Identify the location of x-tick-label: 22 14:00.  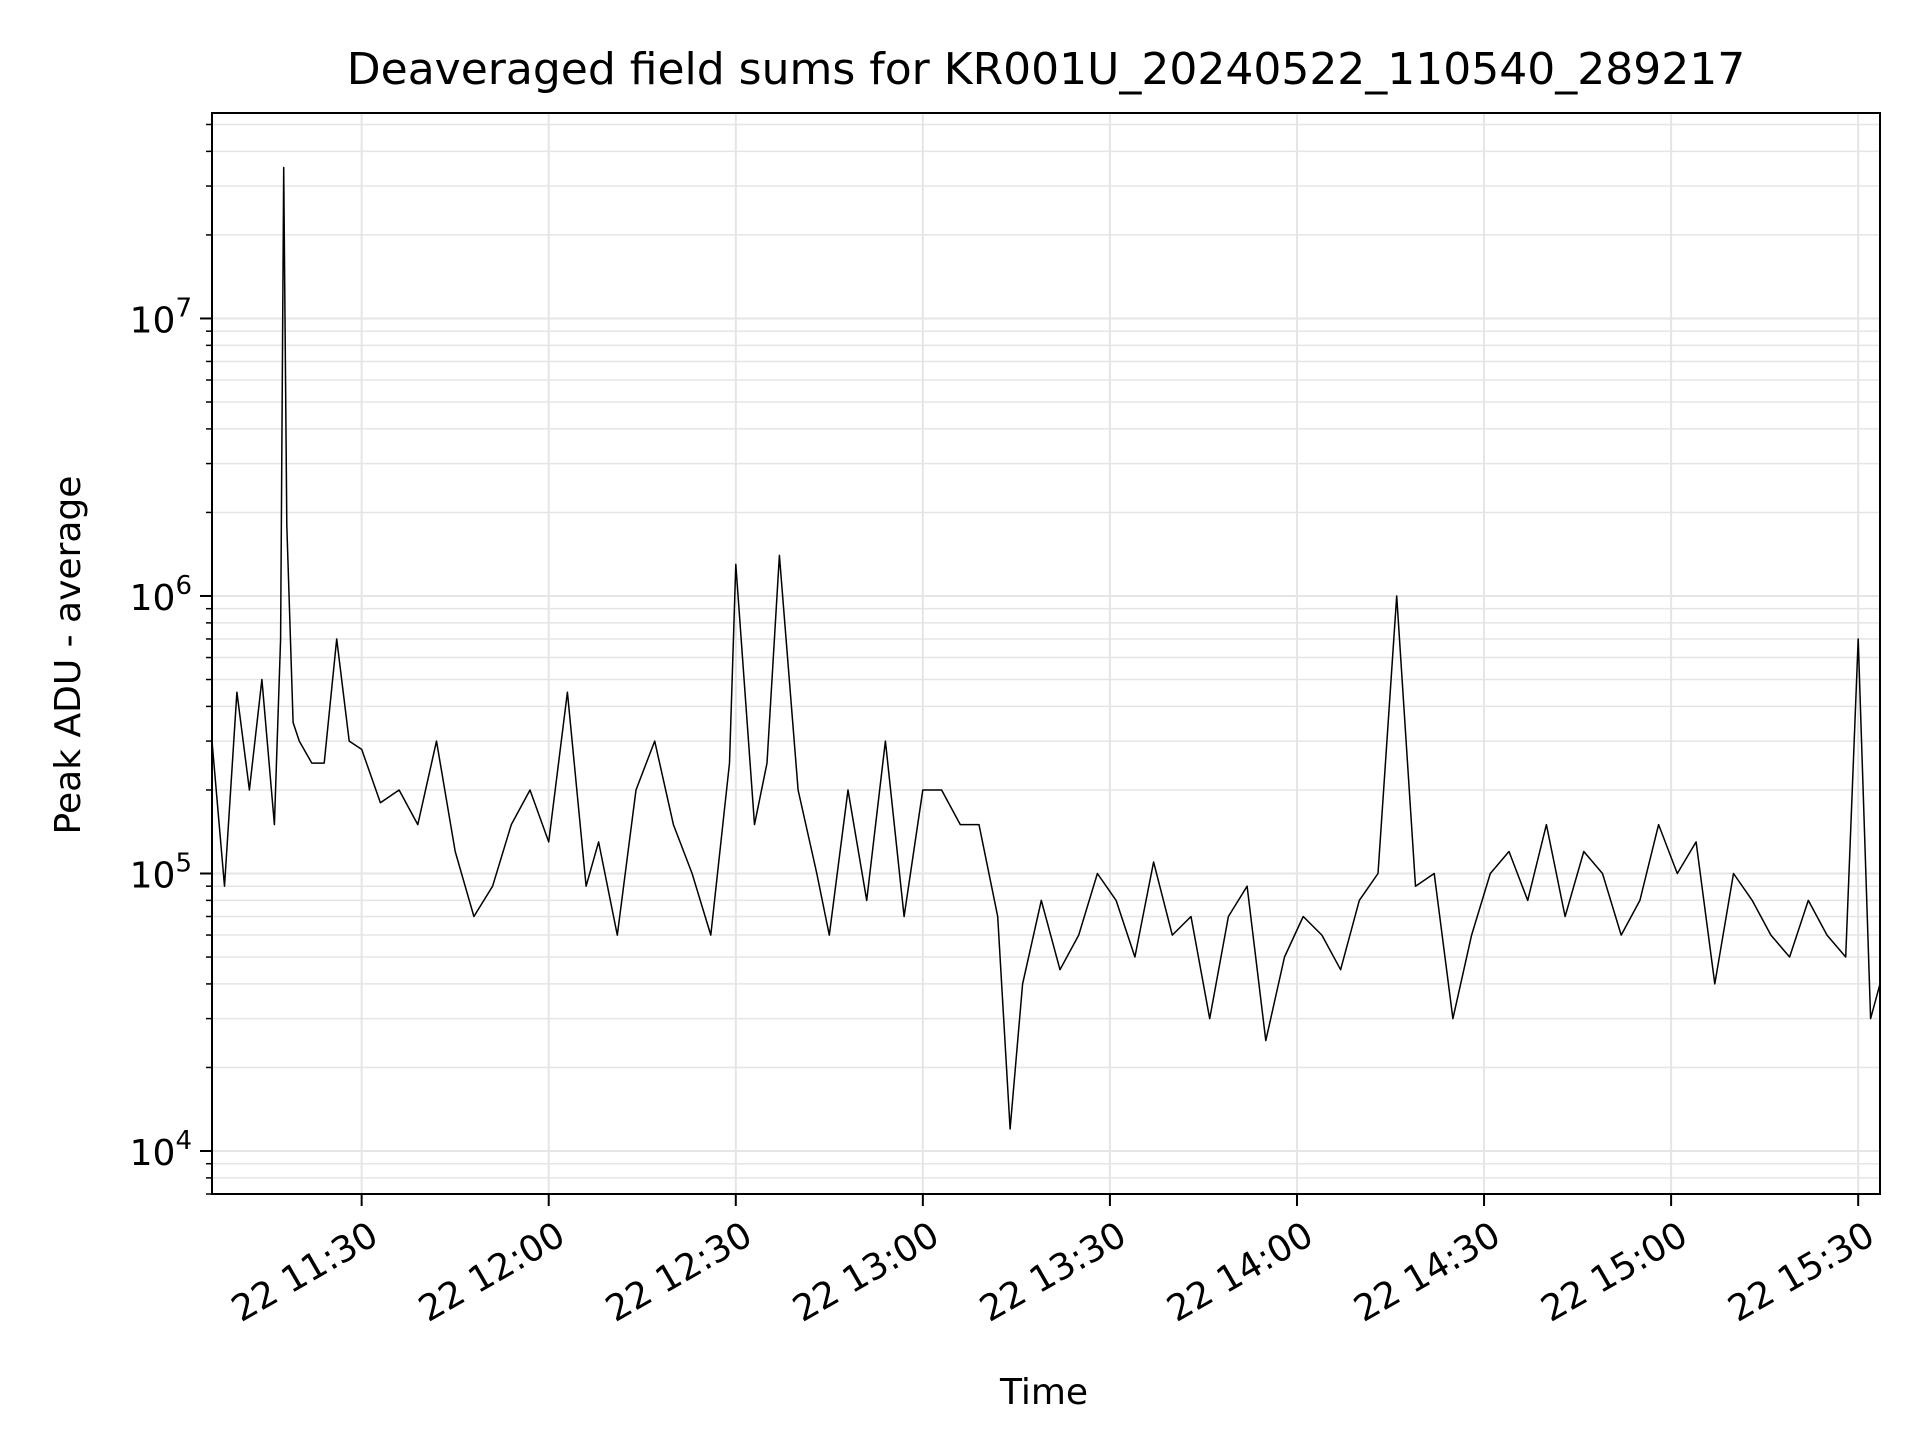
(1240, 1272).